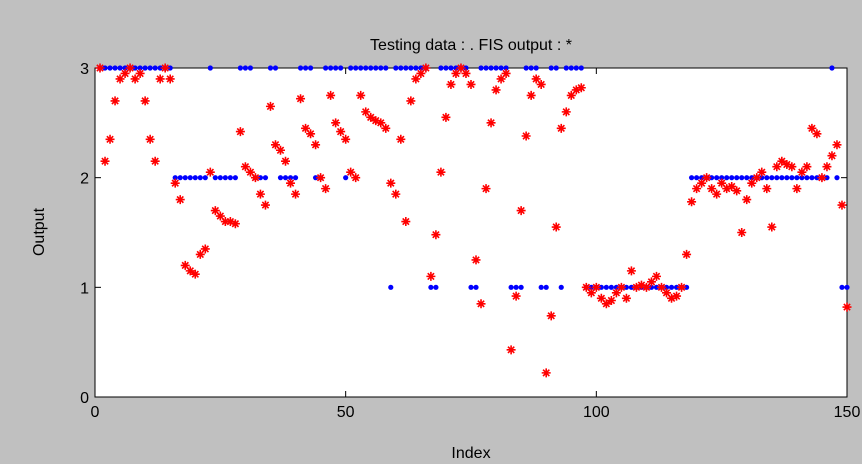 The height and width of the screenshot is (464, 862). What do you see at coordinates (596, 412) in the screenshot?
I see `x-tick-label: 100` at bounding box center [596, 412].